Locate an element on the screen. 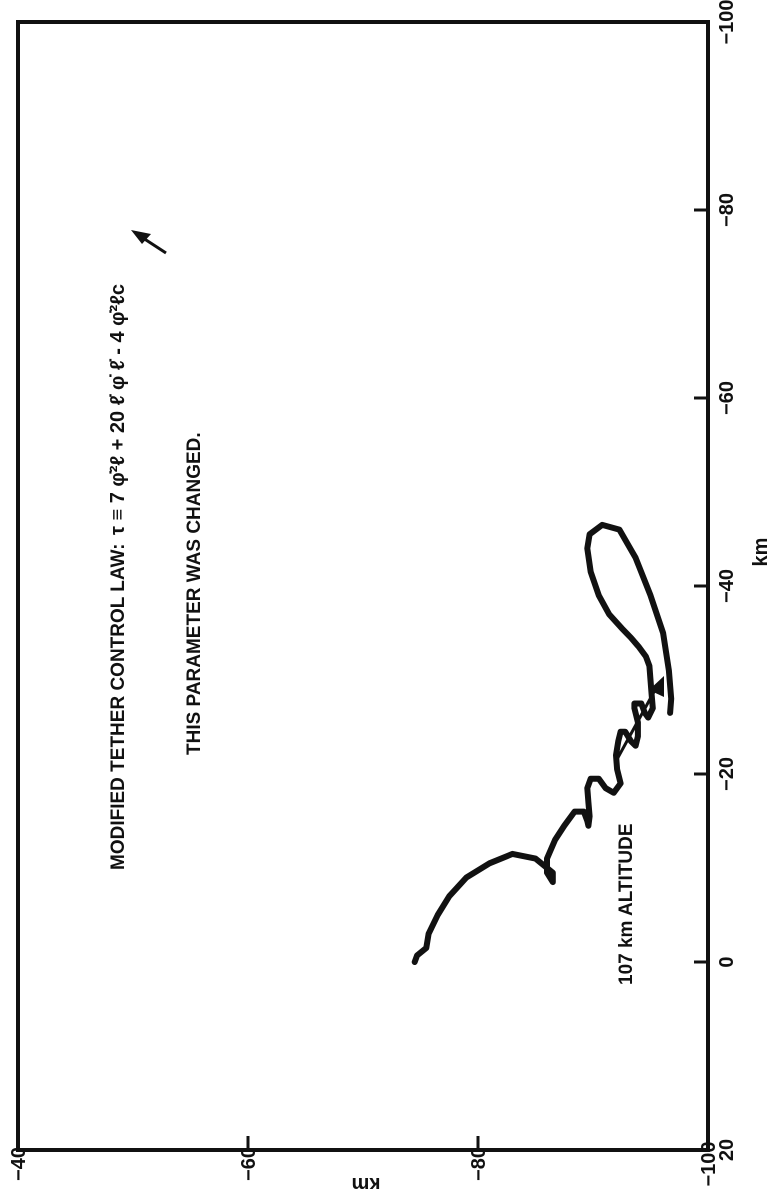 The height and width of the screenshot is (1189, 772). y-tick-label: −100 is located at coordinates (709, 1163).